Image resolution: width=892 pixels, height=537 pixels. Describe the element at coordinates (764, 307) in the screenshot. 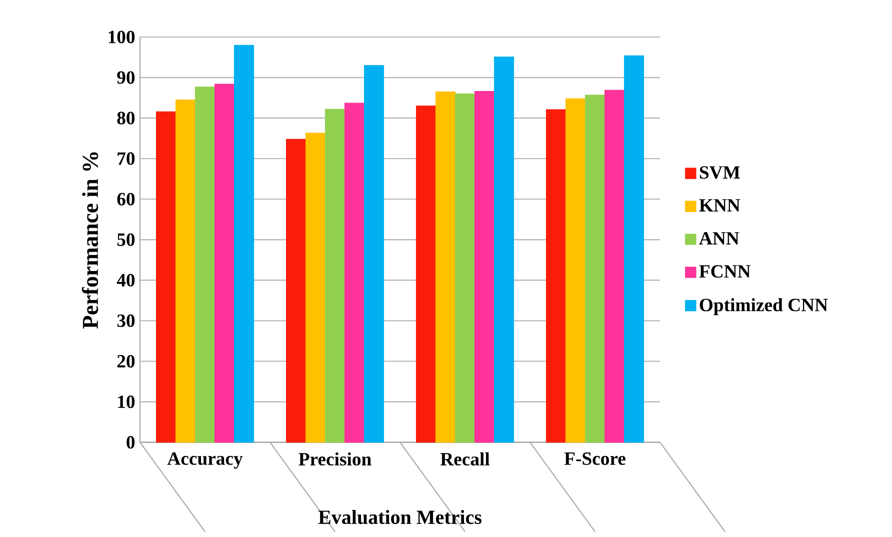

I see `legend-label: Optimized CNN` at that location.